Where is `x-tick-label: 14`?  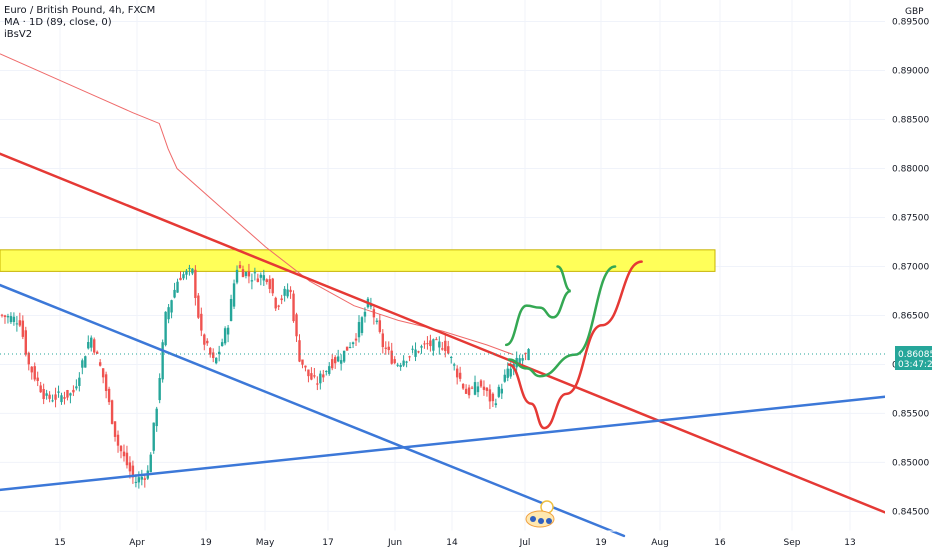
x-tick-label: 14 is located at coordinates (452, 543).